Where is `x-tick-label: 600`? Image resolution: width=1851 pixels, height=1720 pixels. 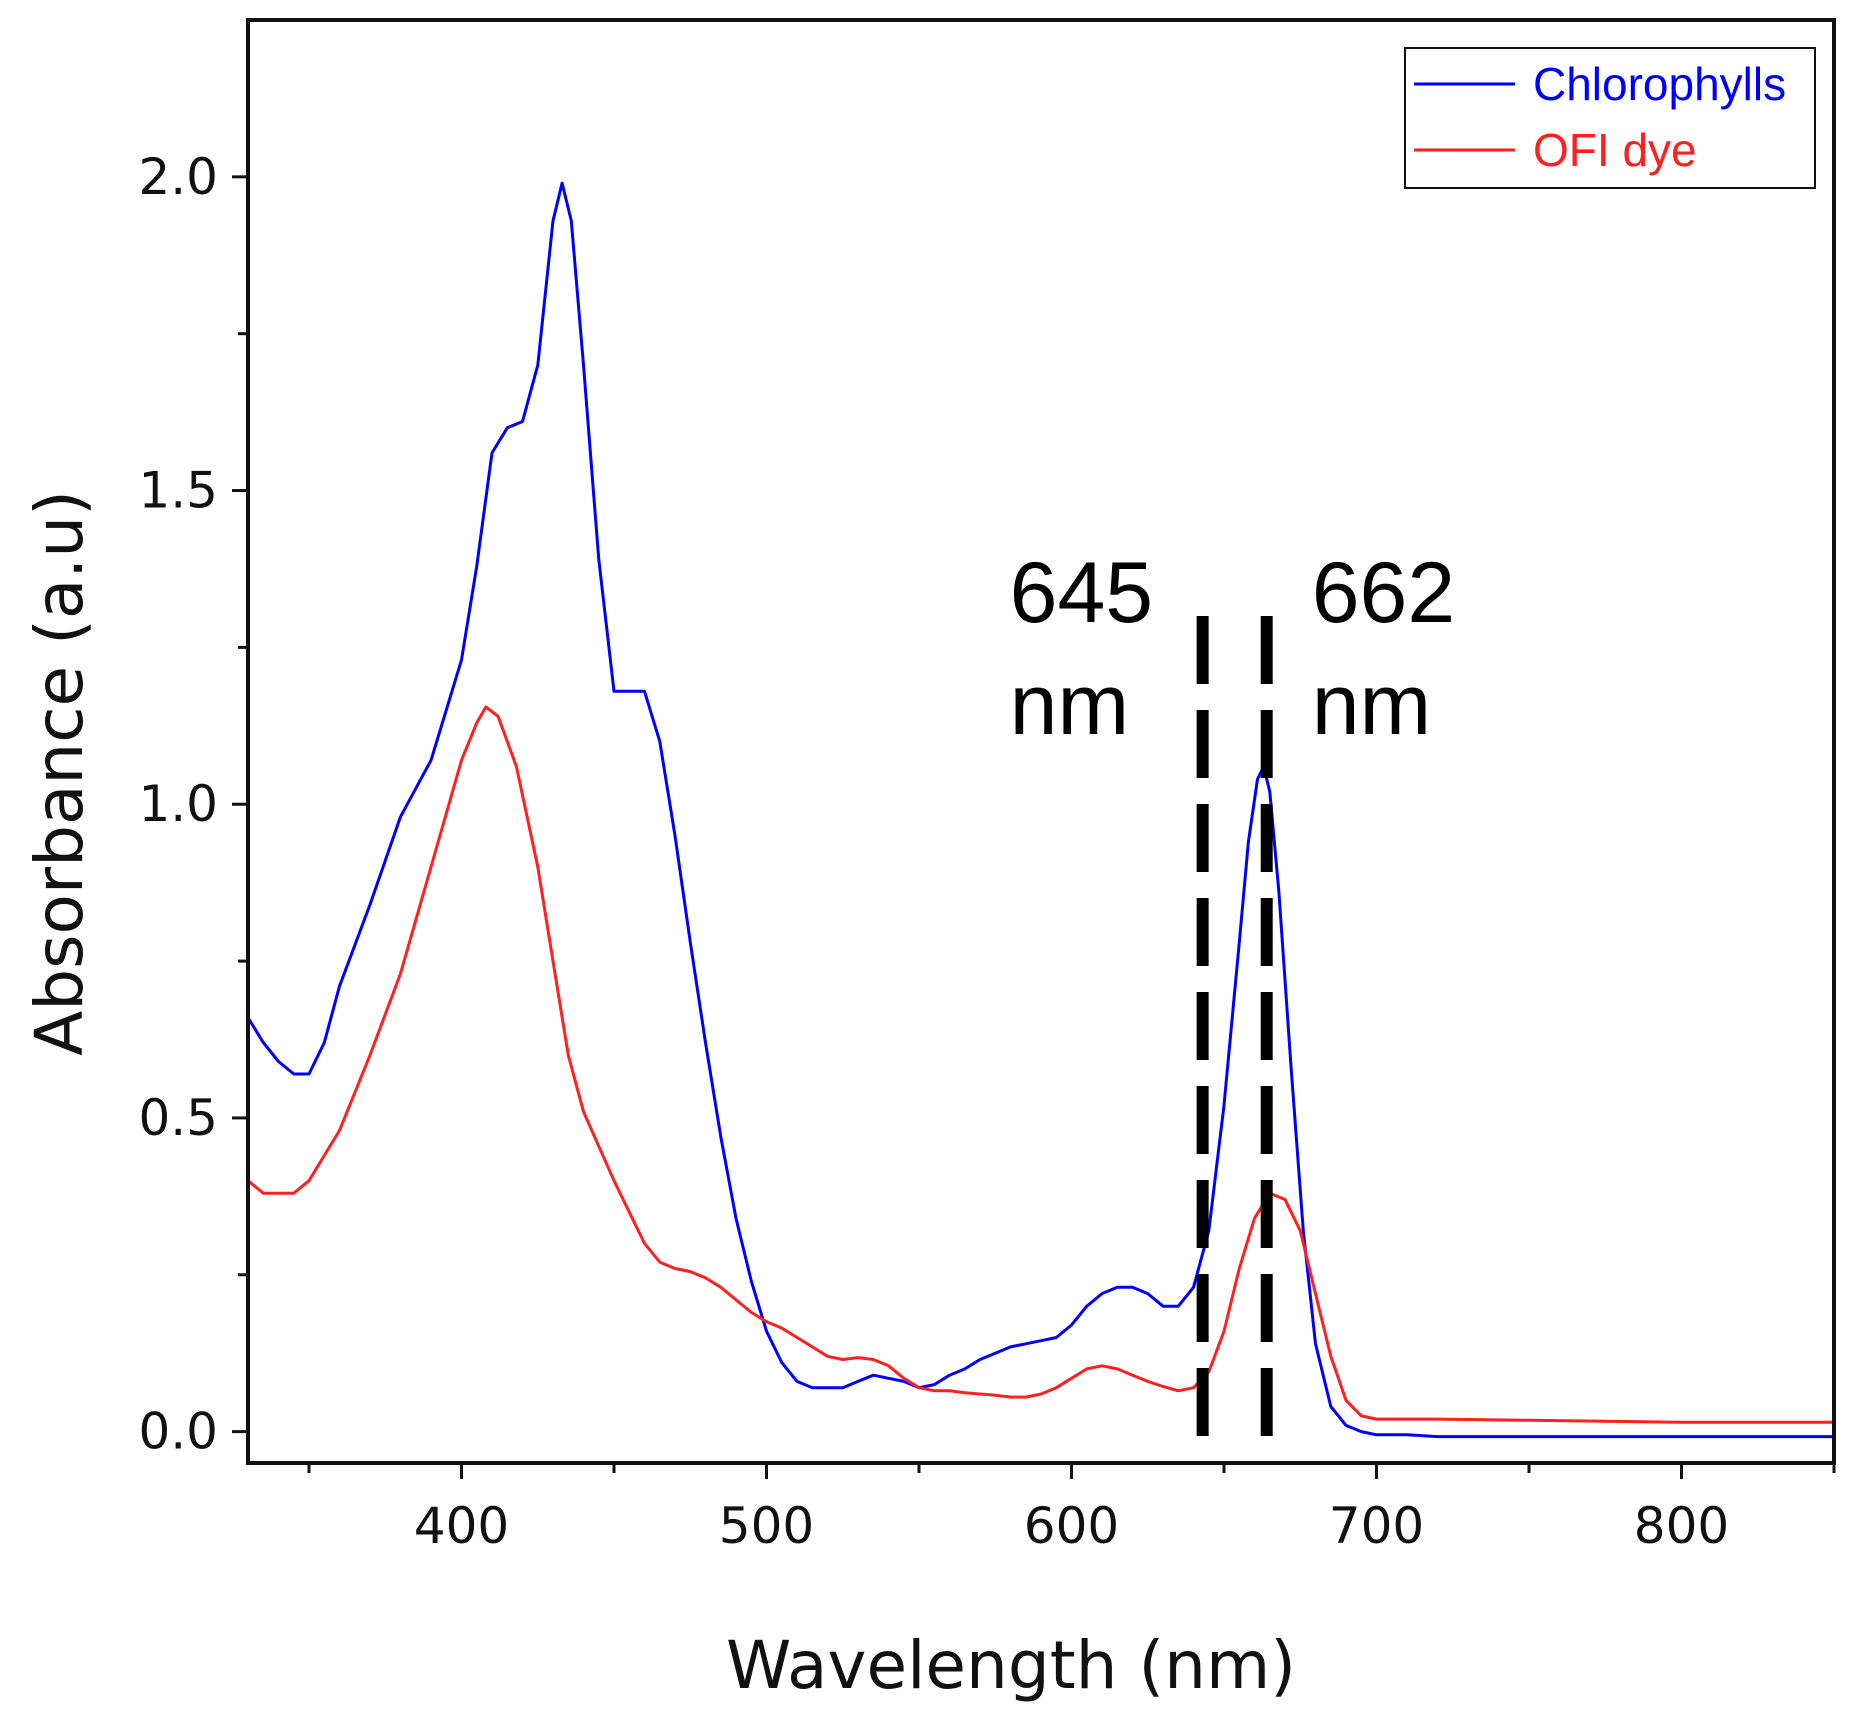 x-tick-label: 600 is located at coordinates (1071, 1526).